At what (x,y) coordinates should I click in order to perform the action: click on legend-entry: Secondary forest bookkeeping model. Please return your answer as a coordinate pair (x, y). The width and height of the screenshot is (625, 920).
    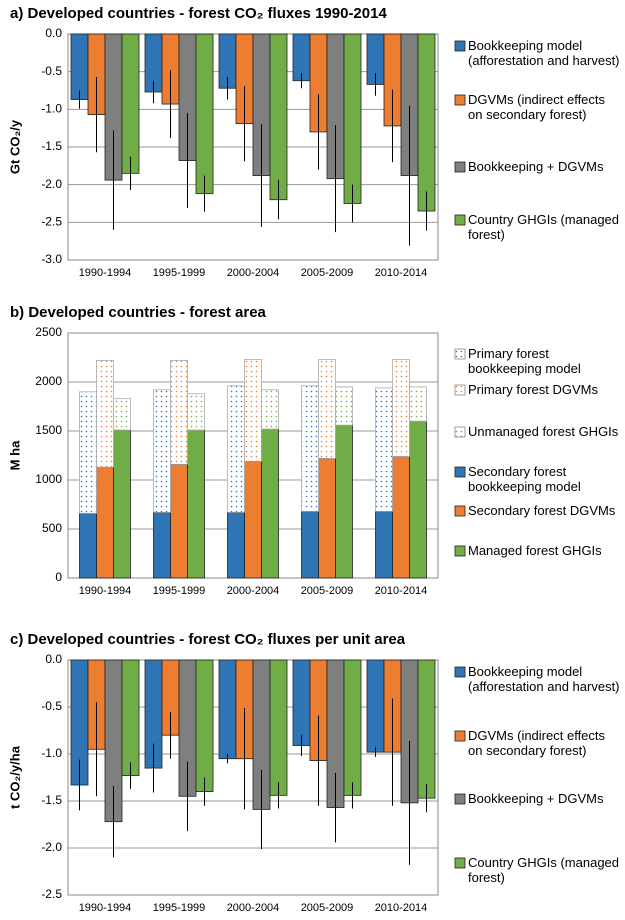
    Looking at the image, I should click on (524, 479).